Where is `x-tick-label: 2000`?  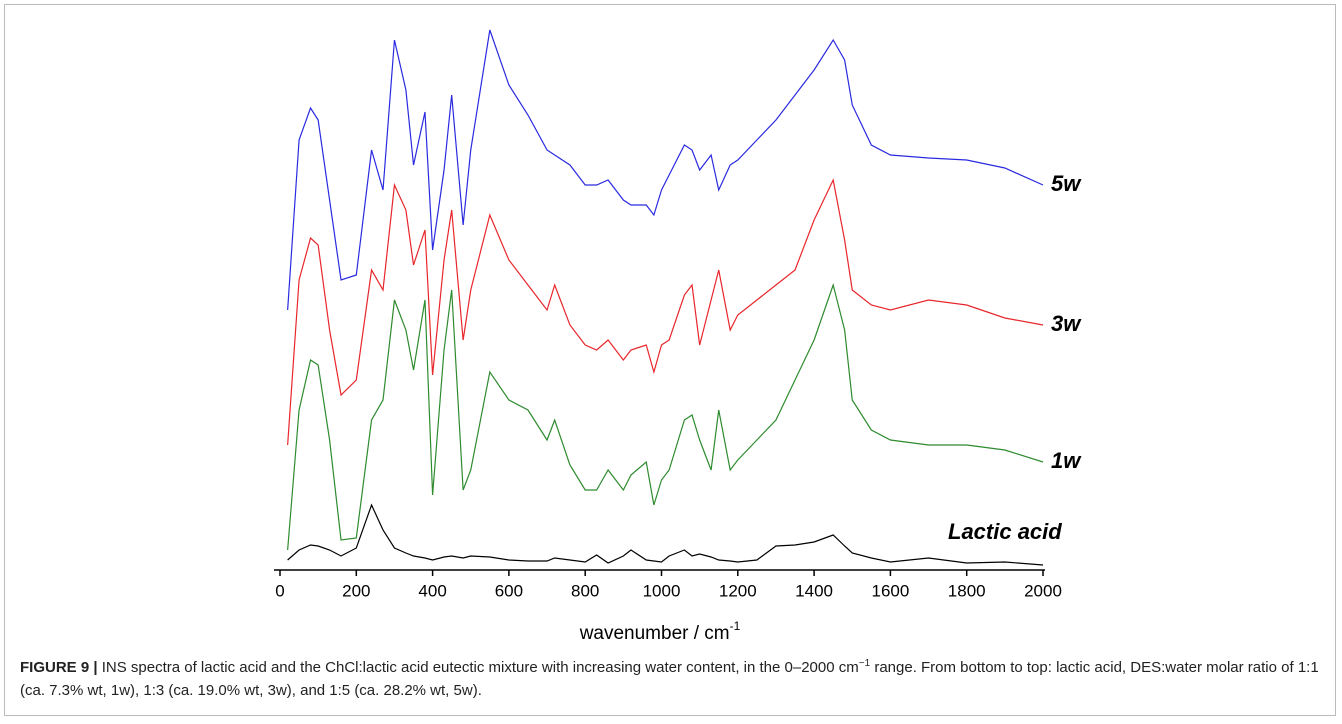
x-tick-label: 2000 is located at coordinates (1043, 590).